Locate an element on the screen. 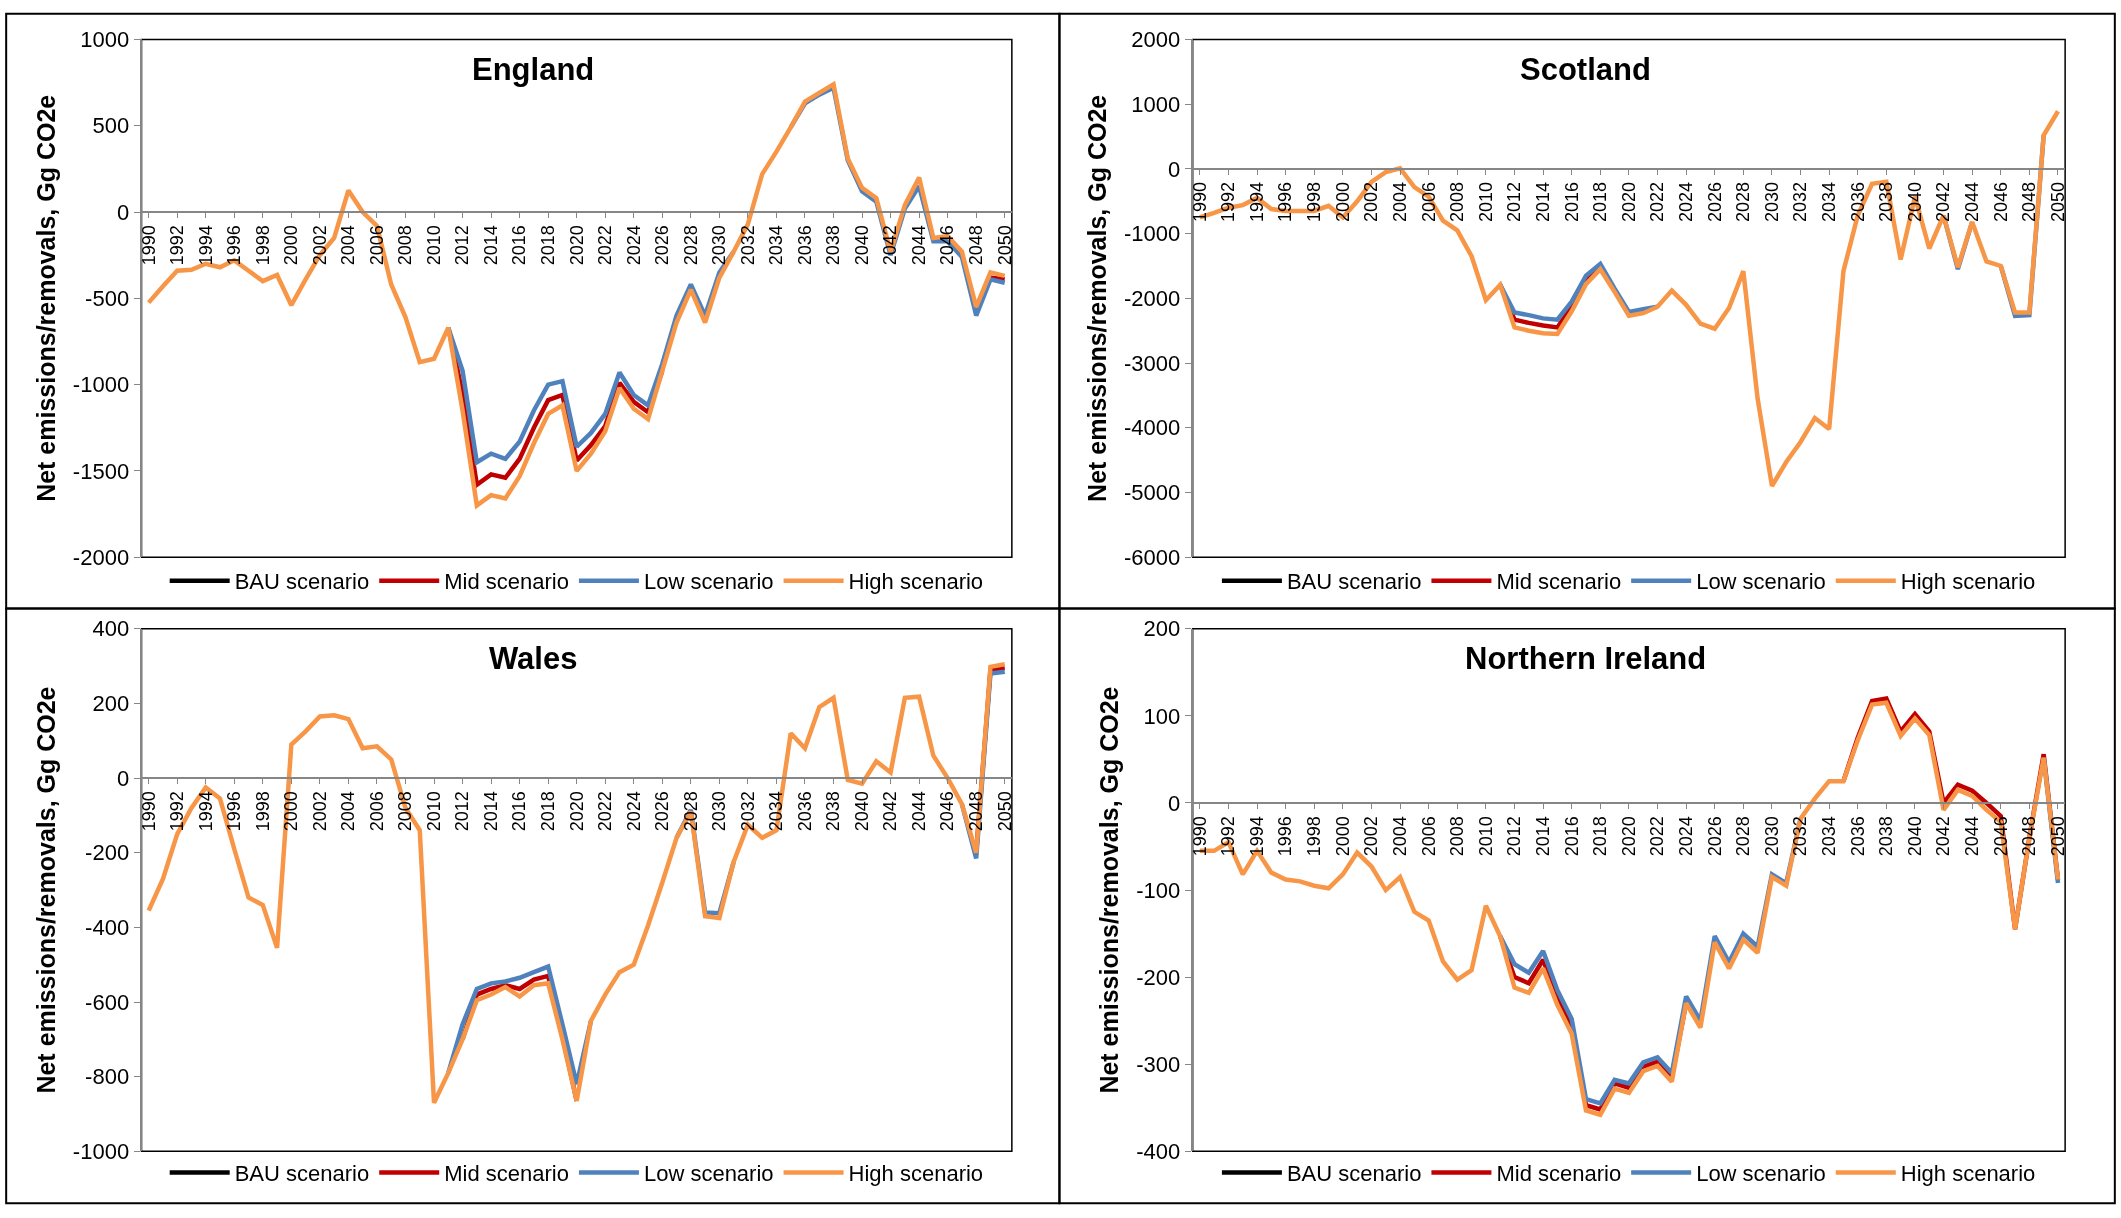  y-tick-label: 200 is located at coordinates (1162, 629).